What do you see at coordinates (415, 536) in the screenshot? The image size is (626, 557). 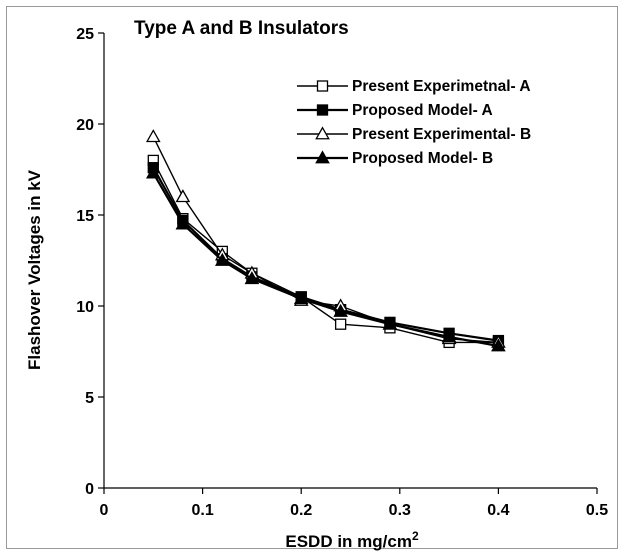 I see `x-axis-label-superscript: 2` at bounding box center [415, 536].